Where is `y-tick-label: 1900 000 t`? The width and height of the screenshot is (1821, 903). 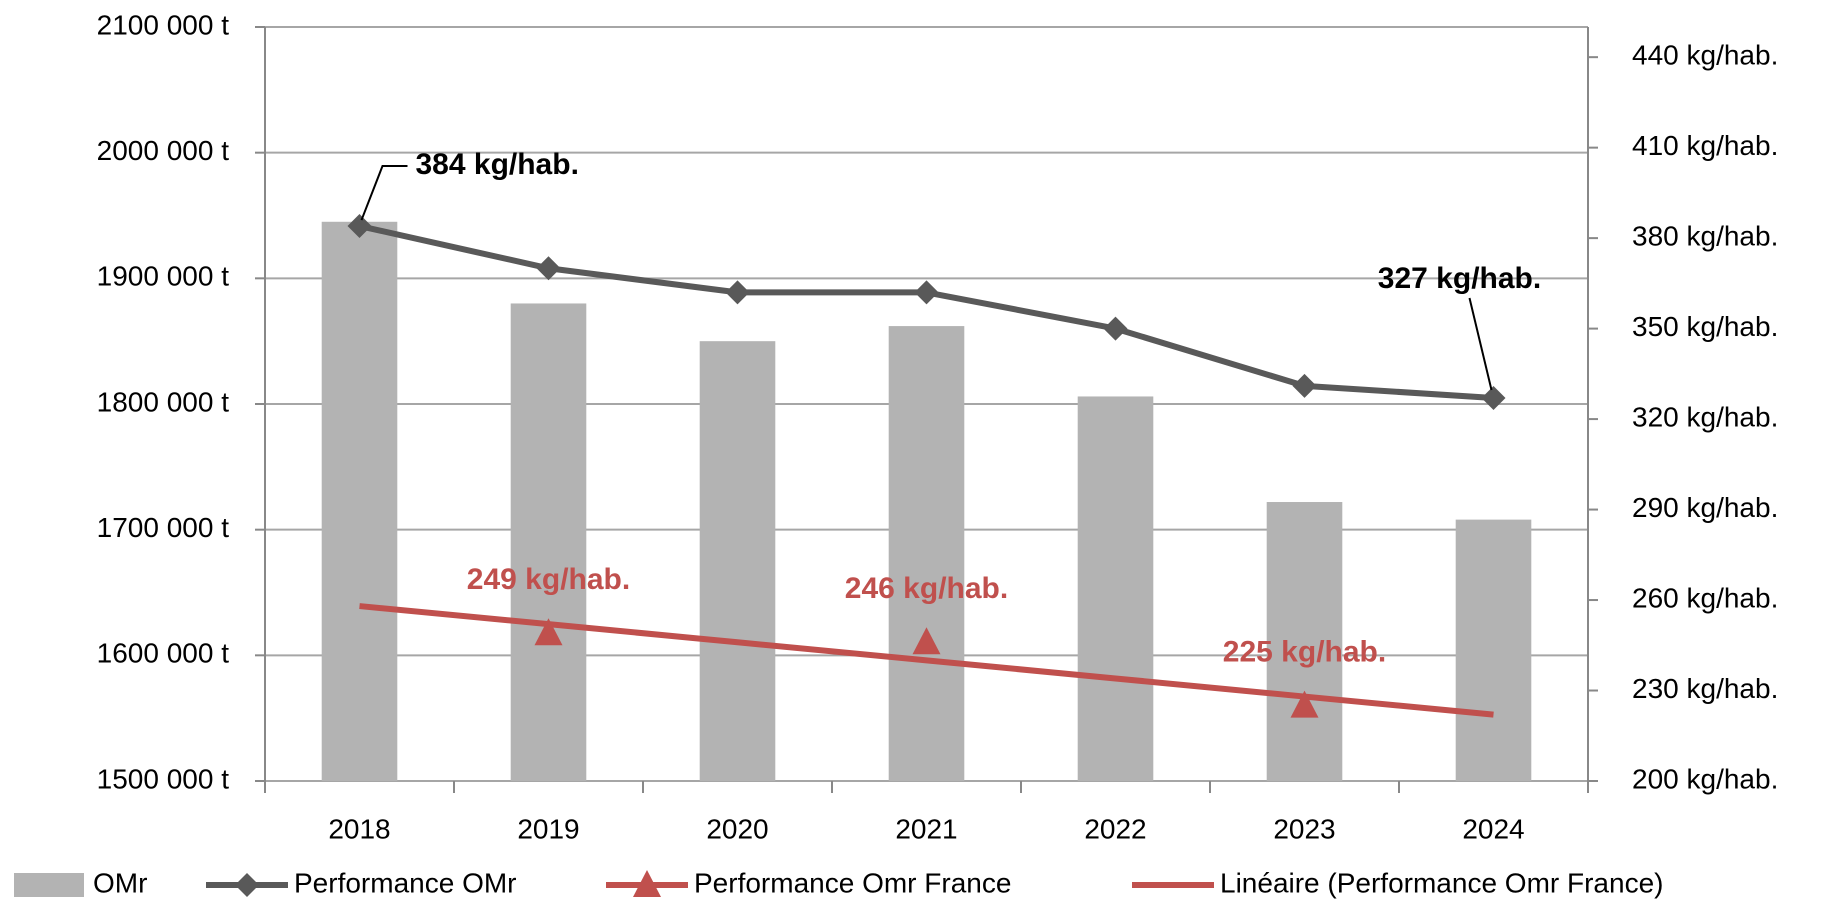 y-tick-label: 1900 000 t is located at coordinates (163, 276).